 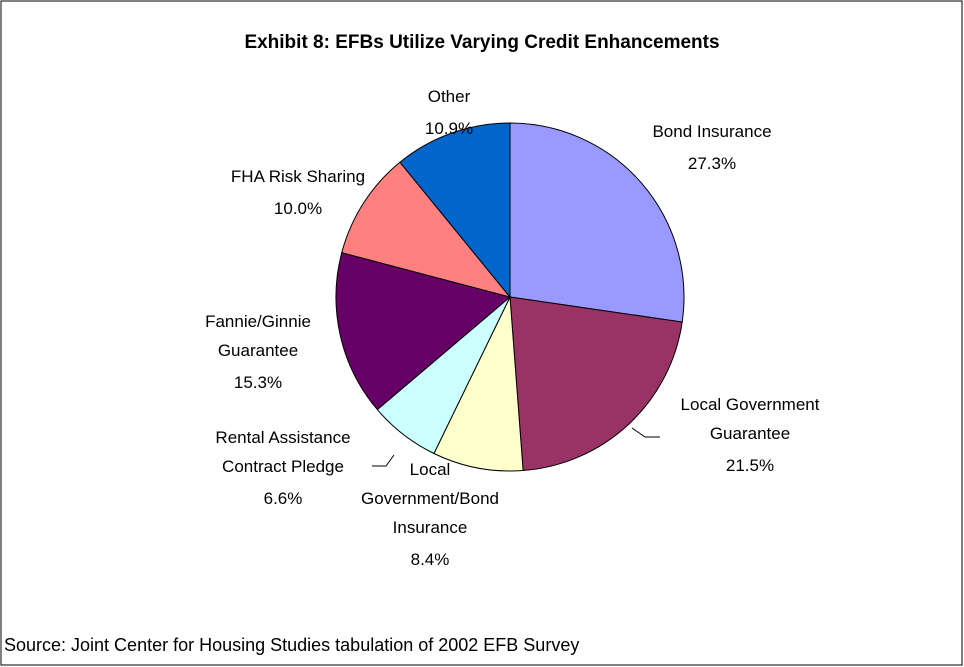 What do you see at coordinates (750, 465) in the screenshot?
I see `slice-value-label: 21.5%` at bounding box center [750, 465].